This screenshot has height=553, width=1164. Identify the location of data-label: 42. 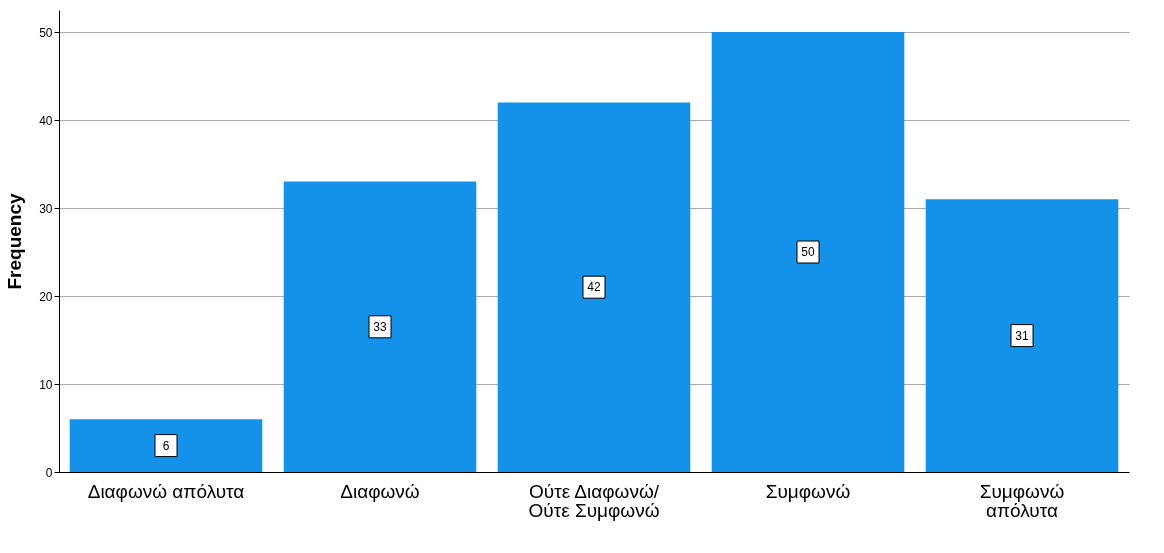
(594, 287).